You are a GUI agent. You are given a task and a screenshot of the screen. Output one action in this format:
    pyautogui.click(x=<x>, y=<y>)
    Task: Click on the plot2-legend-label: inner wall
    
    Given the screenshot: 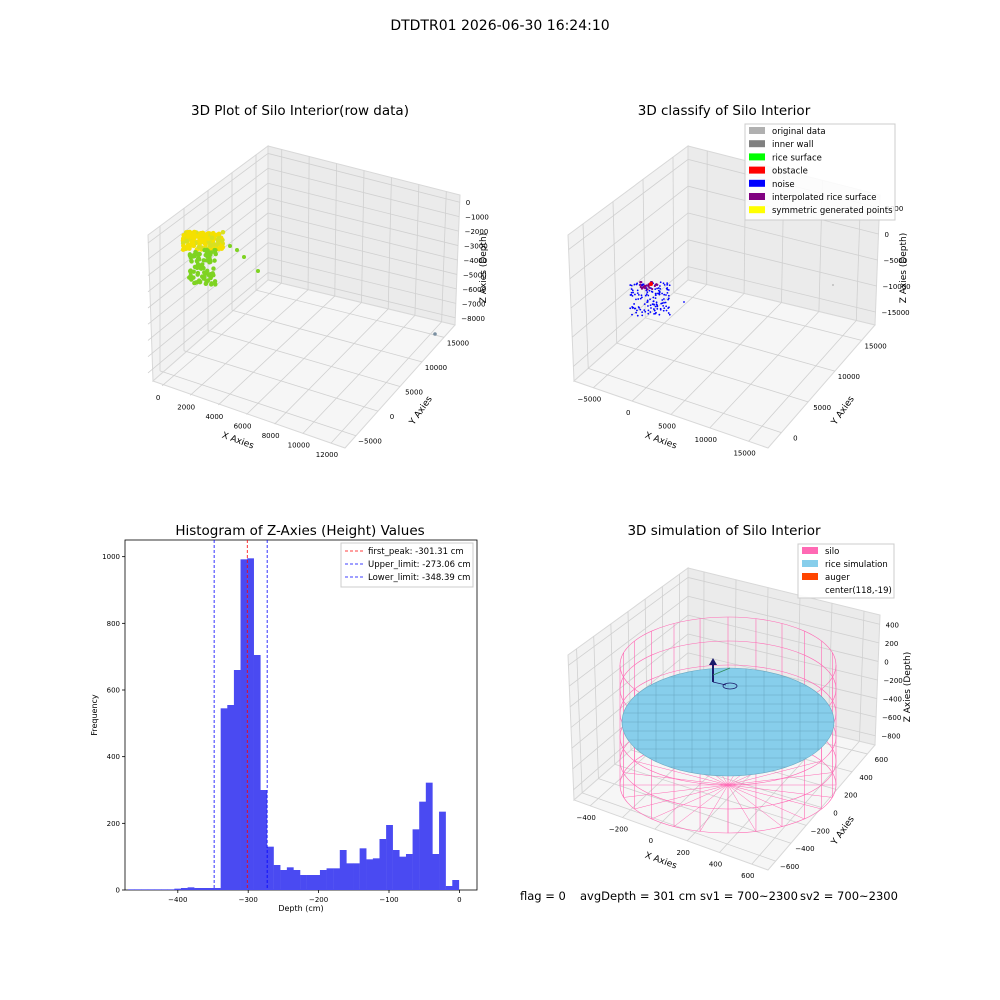 What is the action you would take?
    pyautogui.click(x=792, y=145)
    